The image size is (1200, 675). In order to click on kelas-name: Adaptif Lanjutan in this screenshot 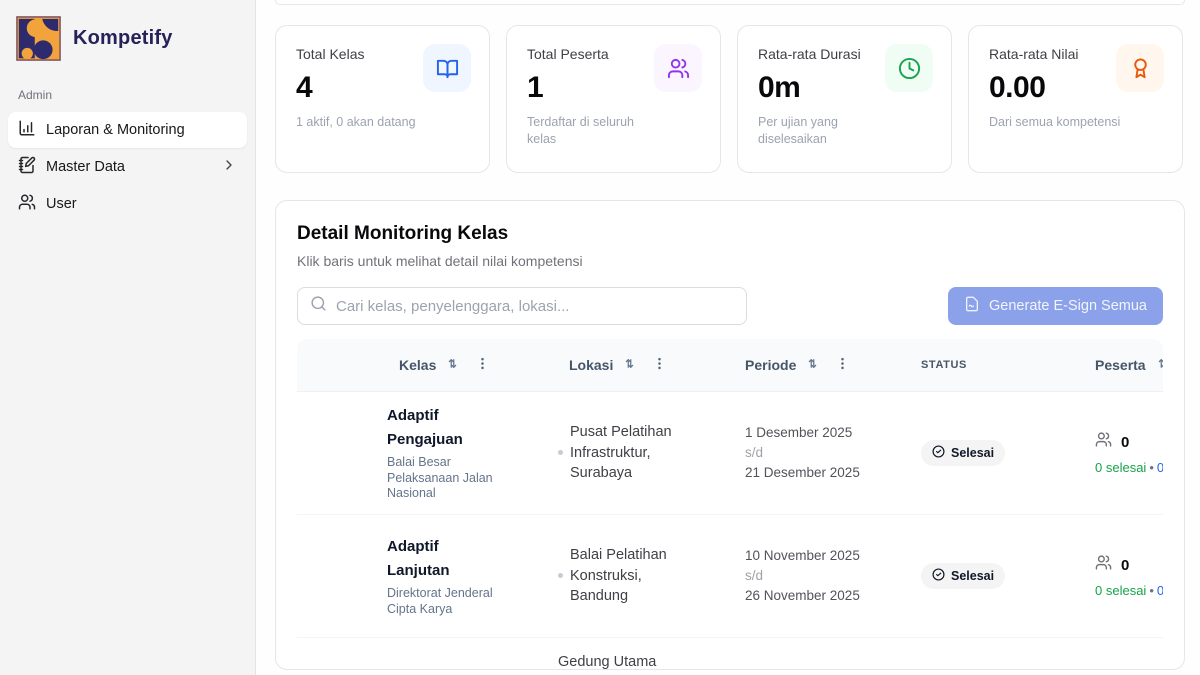, I will do `click(418, 558)`.